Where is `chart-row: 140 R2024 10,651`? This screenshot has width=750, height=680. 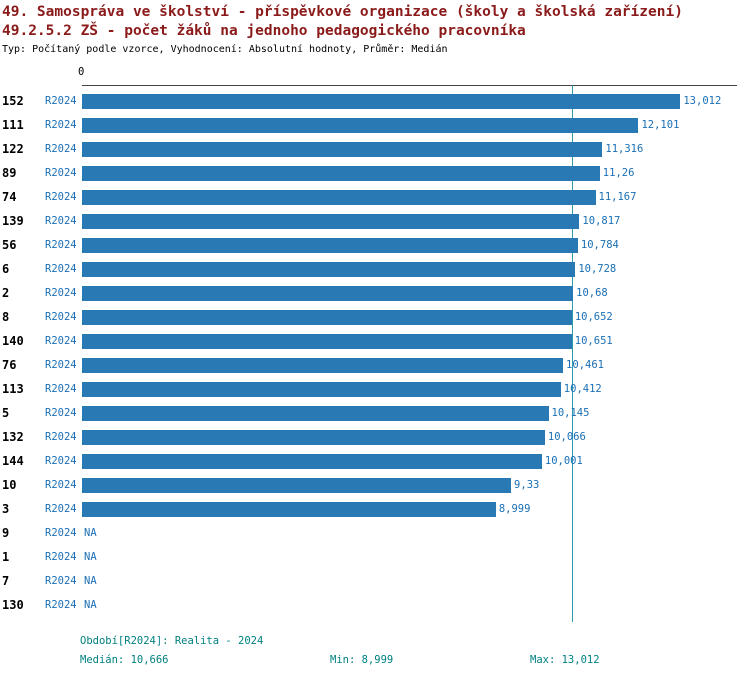 chart-row: 140 R2024 10,651 is located at coordinates (375, 341).